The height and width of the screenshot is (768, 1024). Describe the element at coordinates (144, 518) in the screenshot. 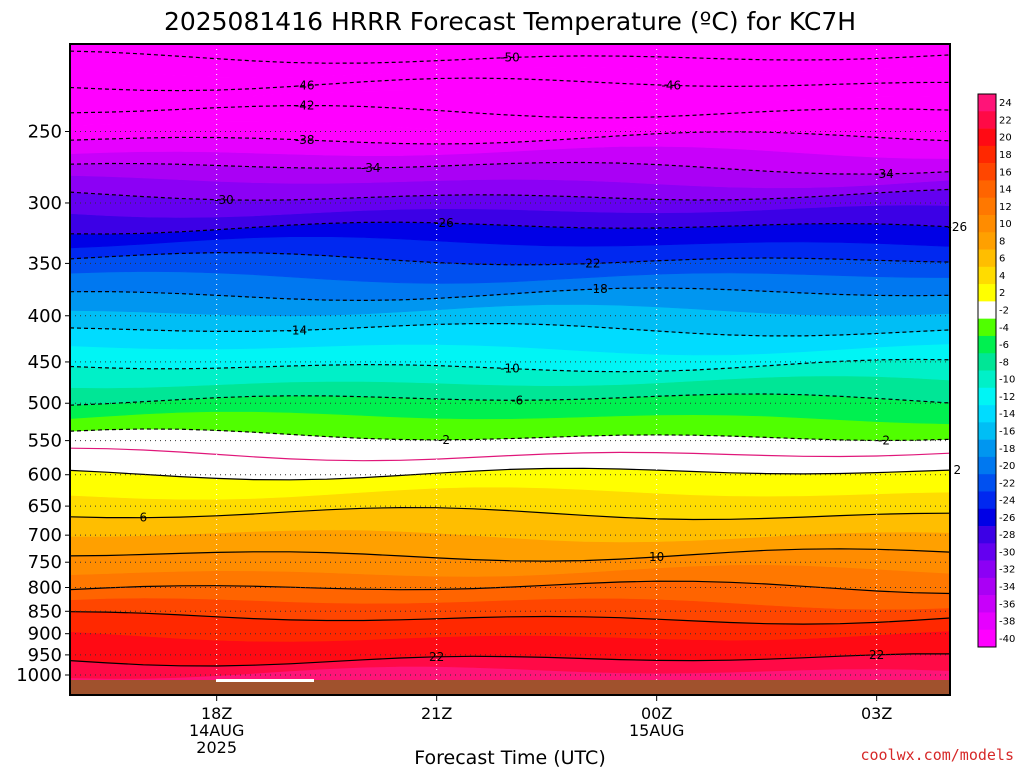

I see `contour-label: 6` at that location.